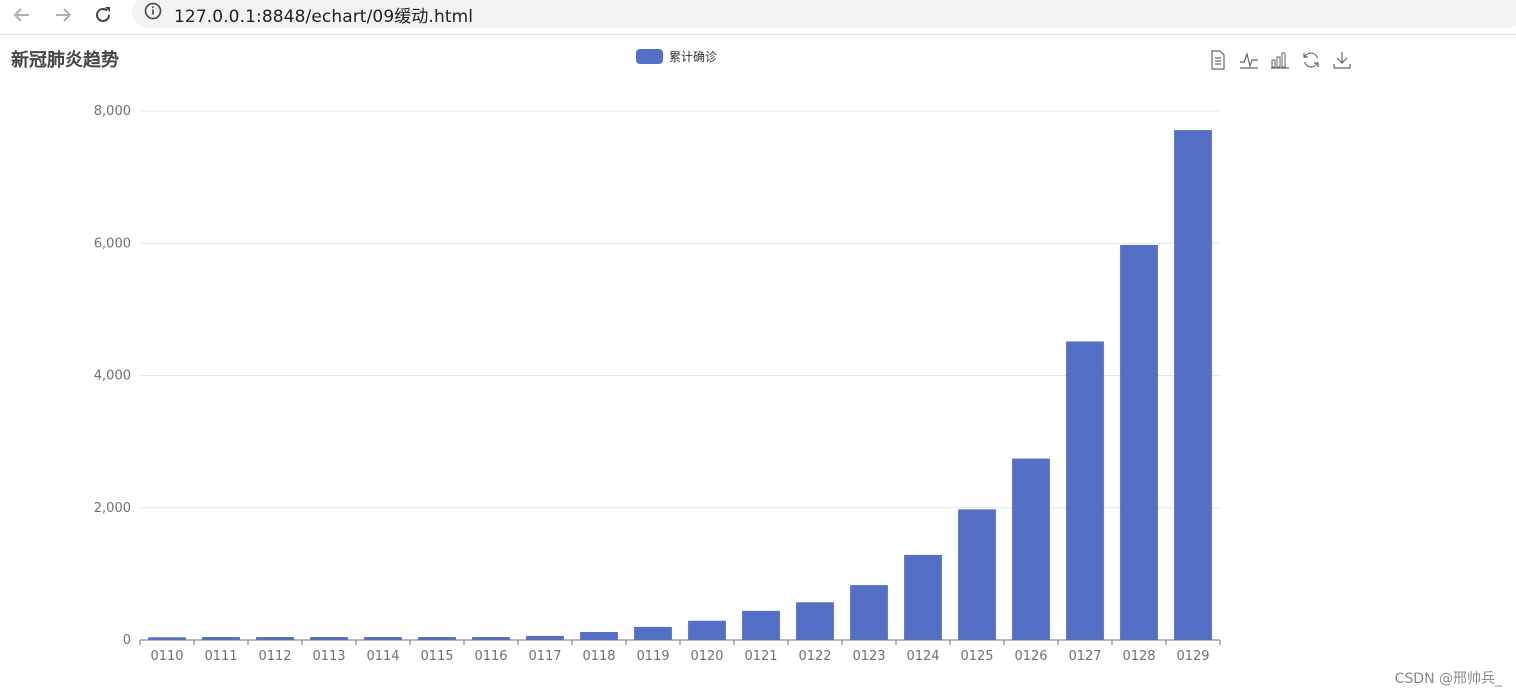  I want to click on x-tick-label: 0120, so click(706, 656).